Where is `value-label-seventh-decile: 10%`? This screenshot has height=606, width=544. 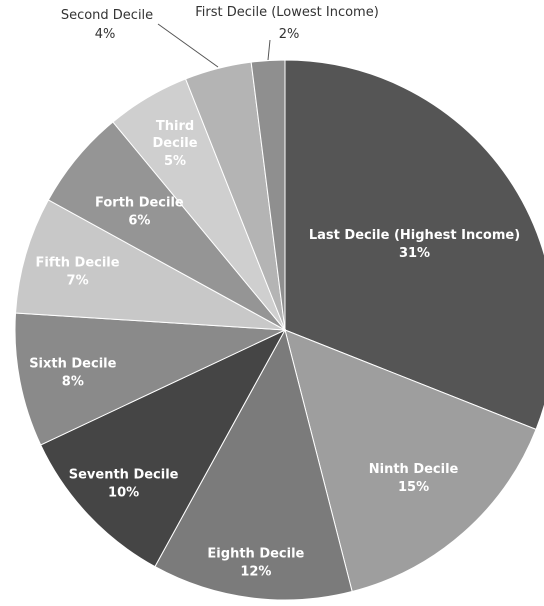 value-label-seventh-decile: 10% is located at coordinates (123, 493).